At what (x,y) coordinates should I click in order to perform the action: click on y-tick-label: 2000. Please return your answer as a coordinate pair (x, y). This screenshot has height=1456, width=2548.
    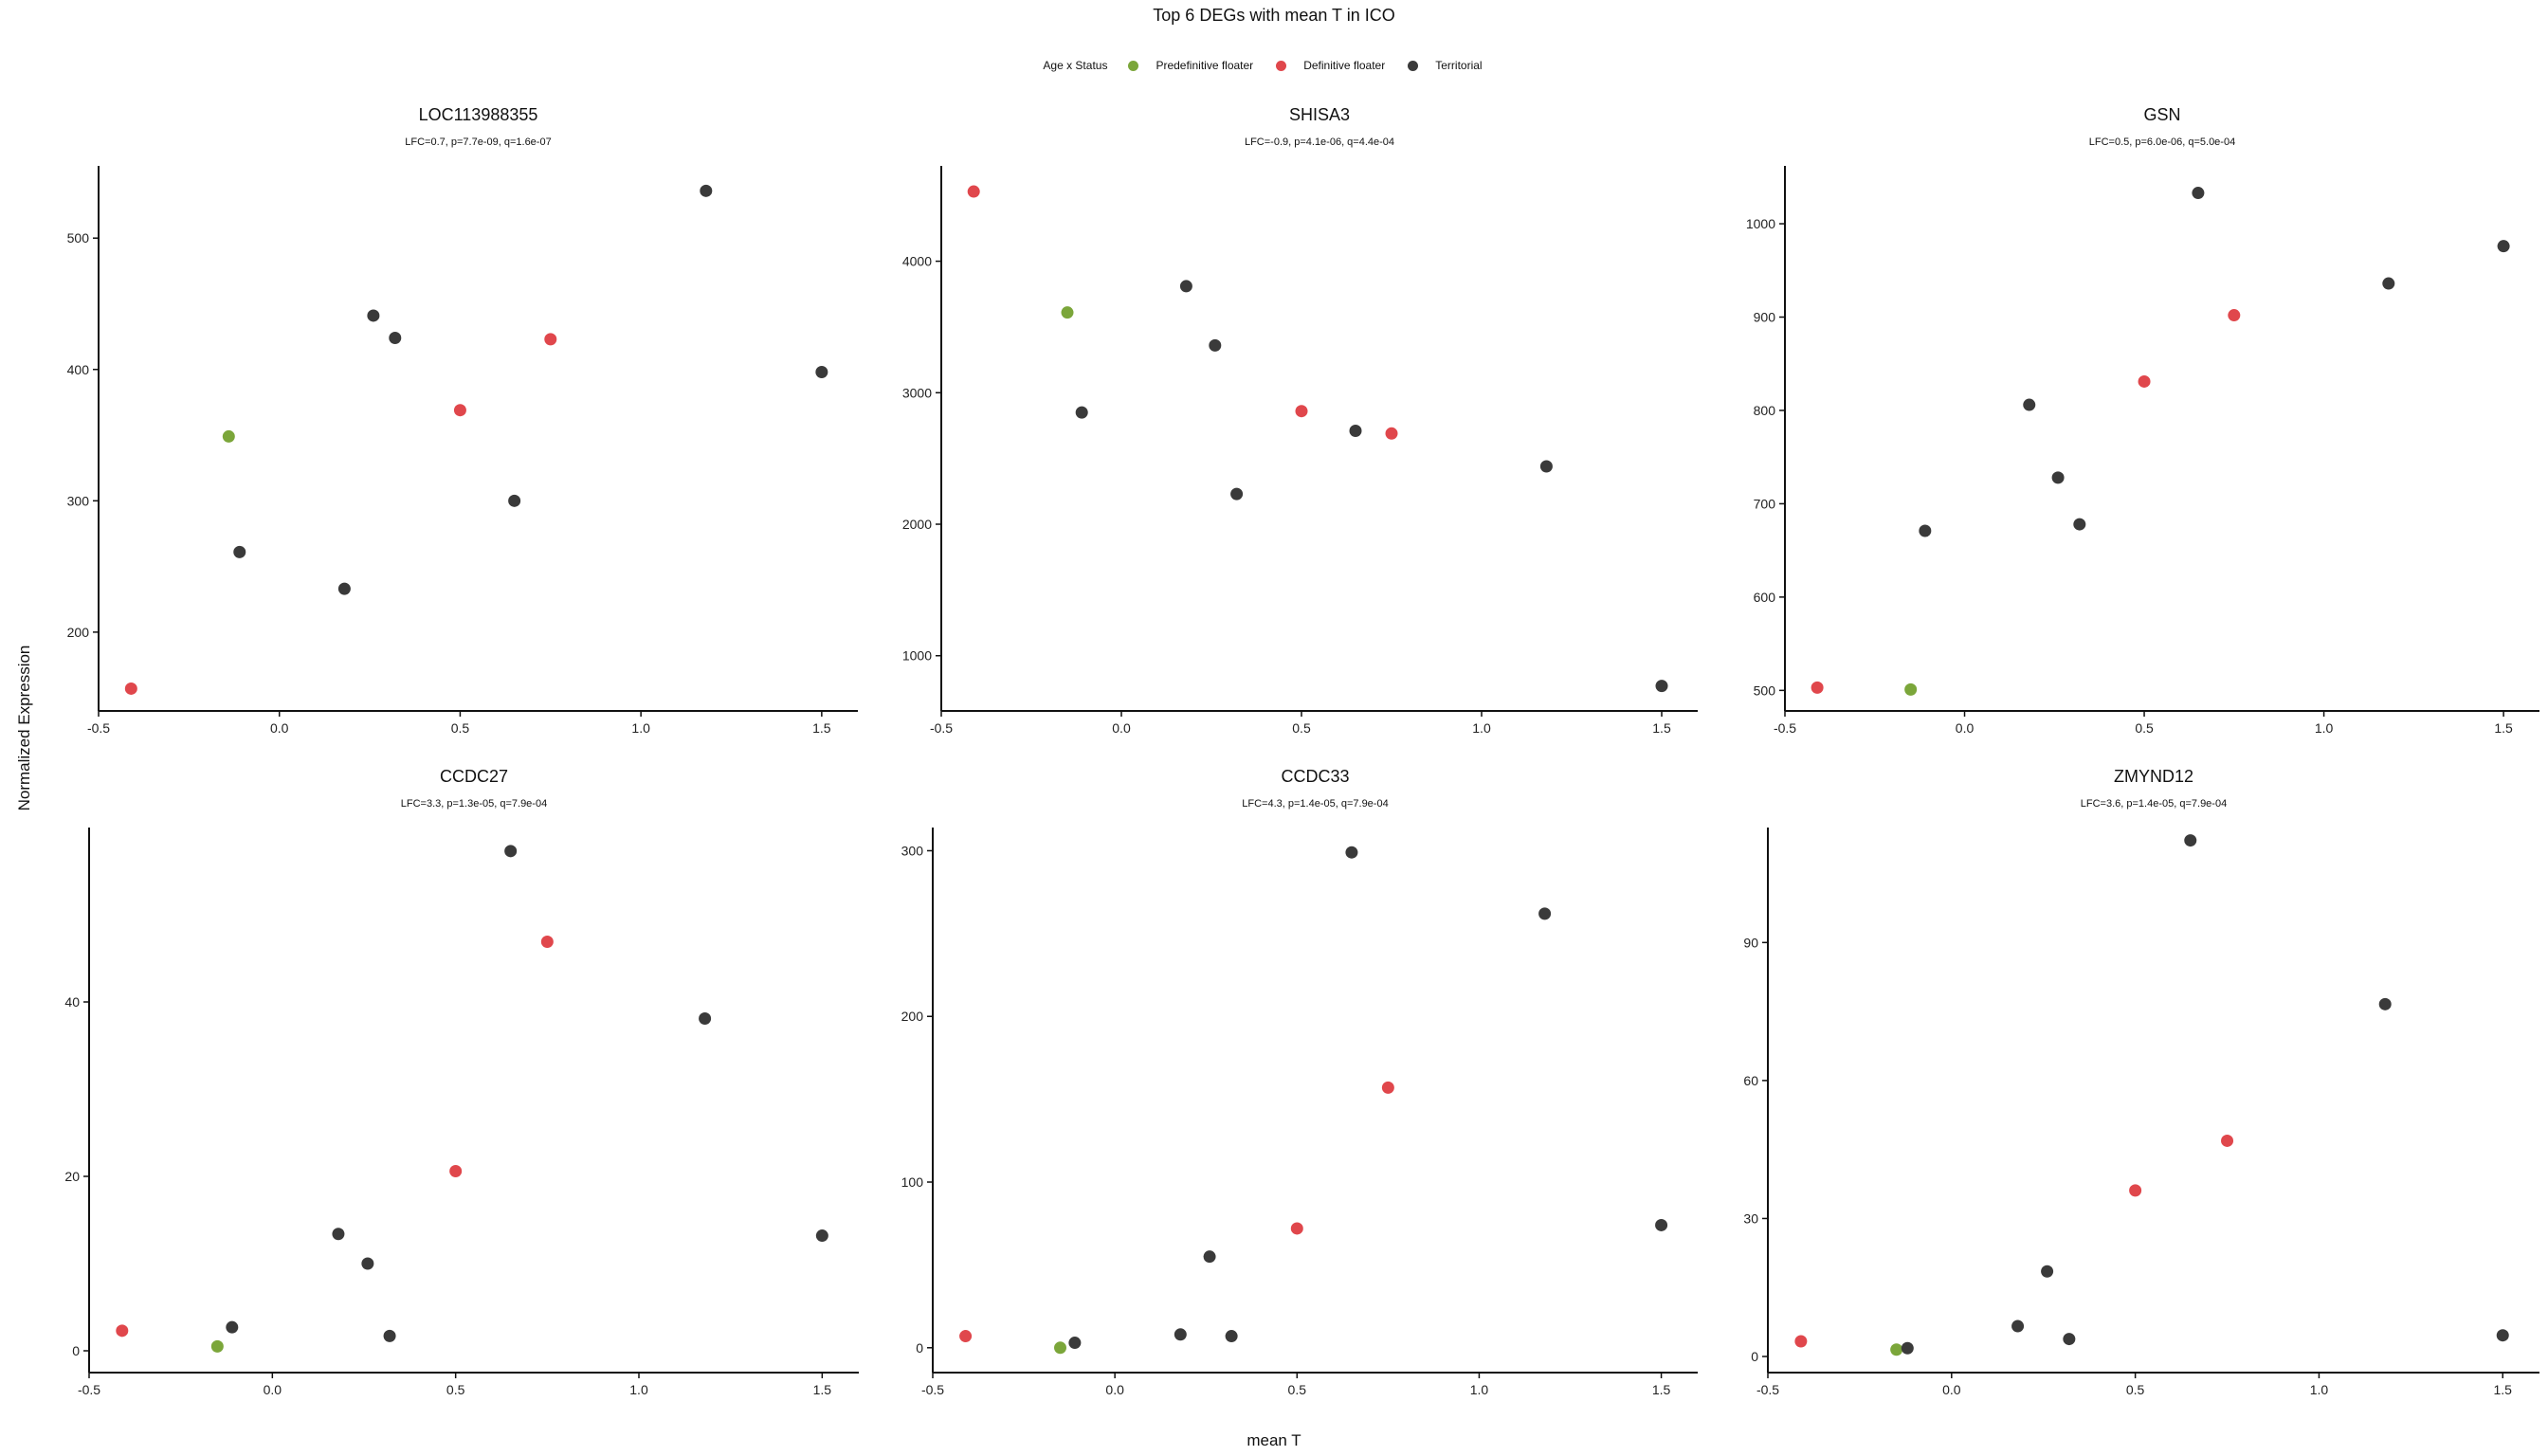
    Looking at the image, I should click on (917, 524).